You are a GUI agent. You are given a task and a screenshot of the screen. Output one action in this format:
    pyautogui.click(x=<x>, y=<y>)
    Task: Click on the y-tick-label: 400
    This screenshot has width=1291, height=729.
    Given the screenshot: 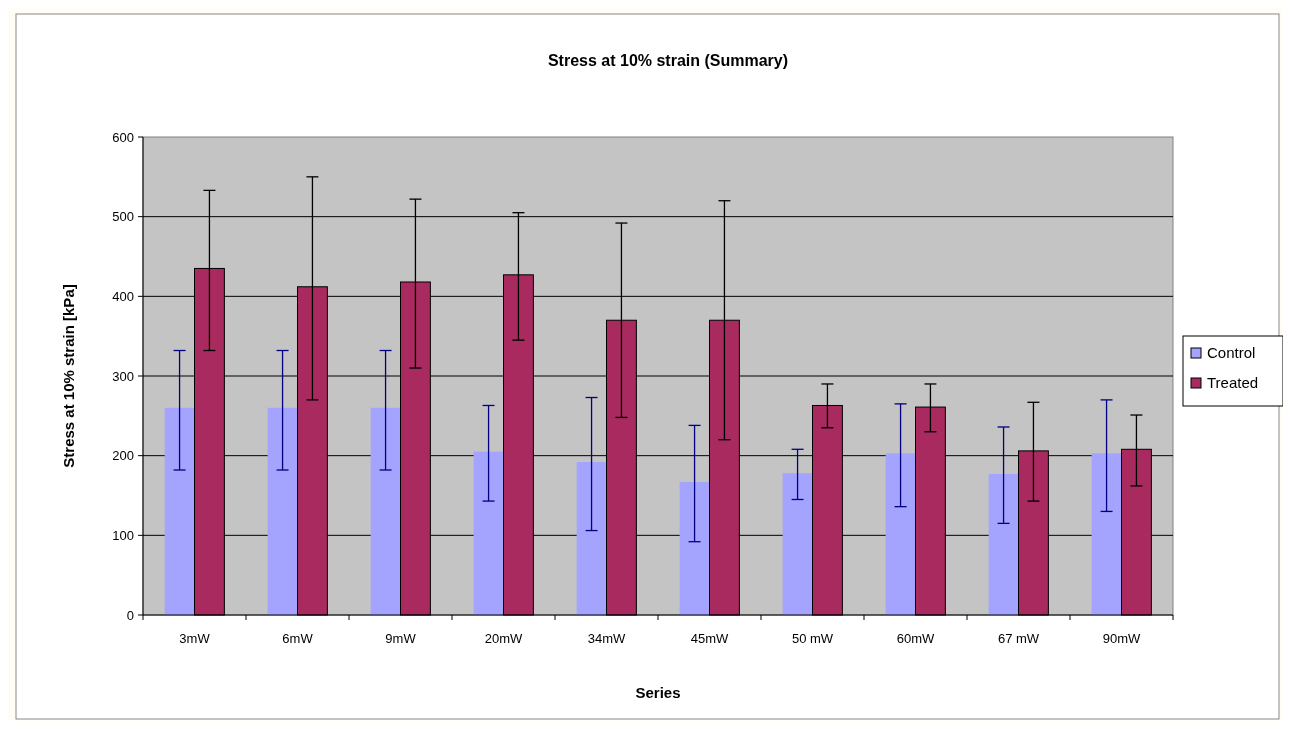 What is the action you would take?
    pyautogui.click(x=123, y=296)
    